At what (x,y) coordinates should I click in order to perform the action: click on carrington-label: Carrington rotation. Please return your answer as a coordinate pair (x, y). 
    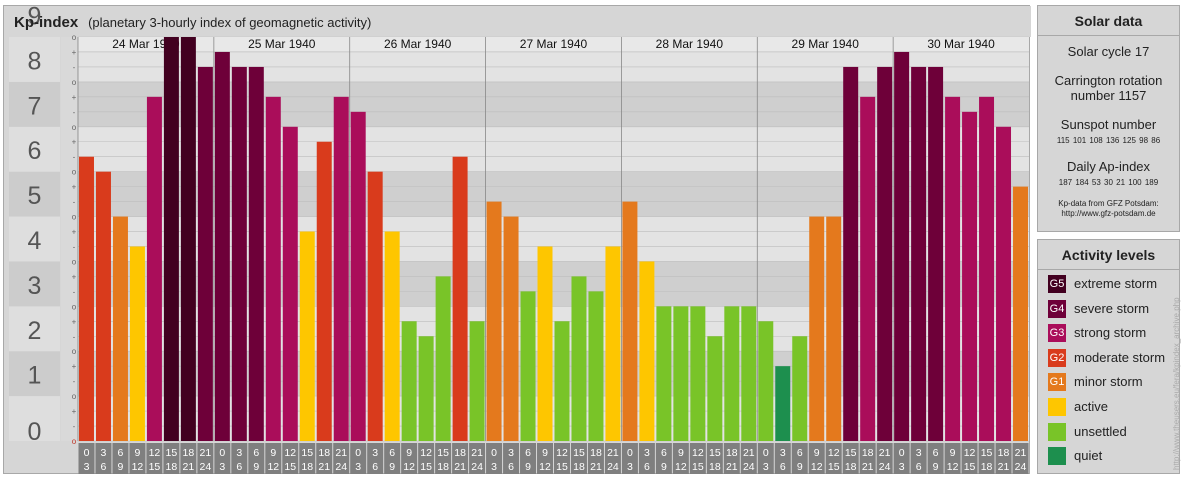
    Looking at the image, I should click on (1108, 80).